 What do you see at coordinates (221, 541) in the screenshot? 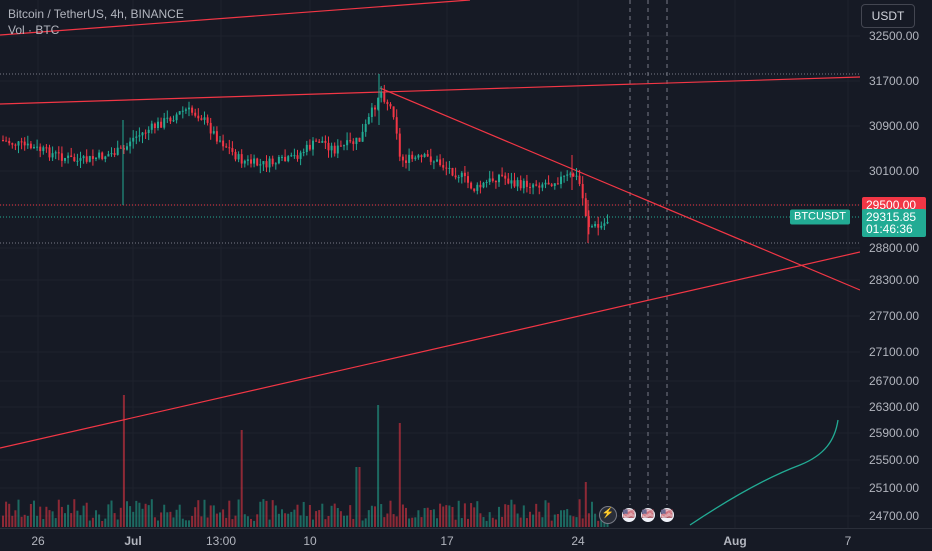
I see `time-tick: 13:00` at bounding box center [221, 541].